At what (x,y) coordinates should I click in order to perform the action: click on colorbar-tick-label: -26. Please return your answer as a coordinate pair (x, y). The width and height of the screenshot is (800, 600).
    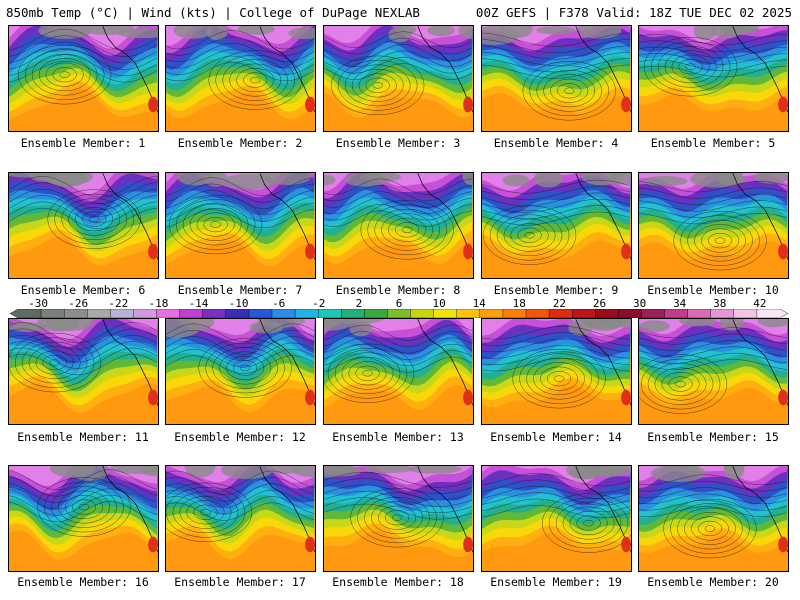
    Looking at the image, I should click on (78, 303).